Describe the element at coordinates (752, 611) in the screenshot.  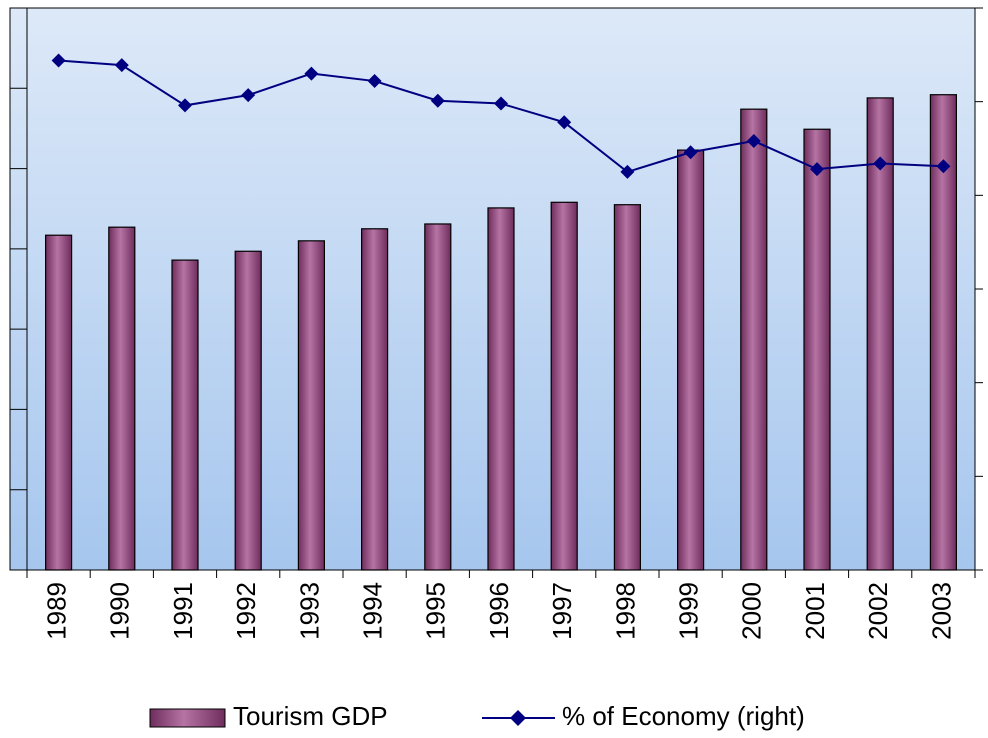
I see `x-tick-label: 2000` at that location.